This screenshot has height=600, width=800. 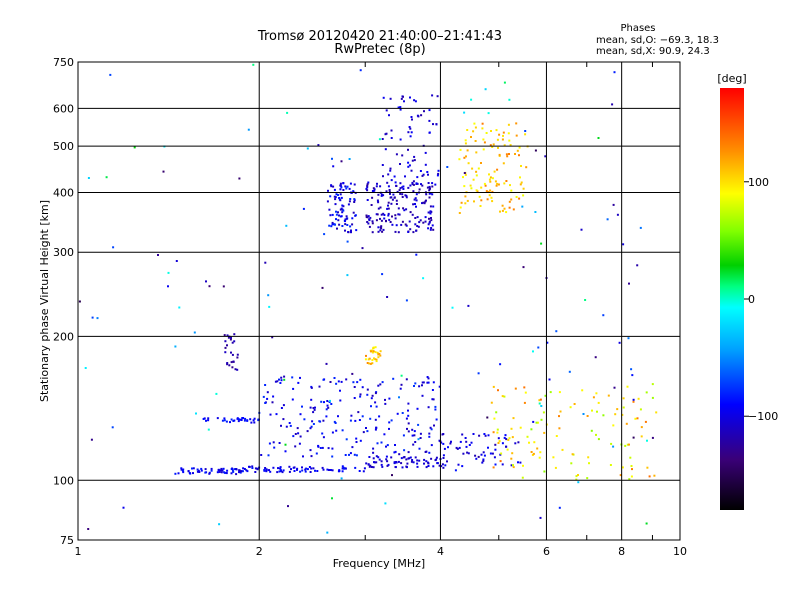 What do you see at coordinates (63, 252) in the screenshot?
I see `y-tick-label: 300` at bounding box center [63, 252].